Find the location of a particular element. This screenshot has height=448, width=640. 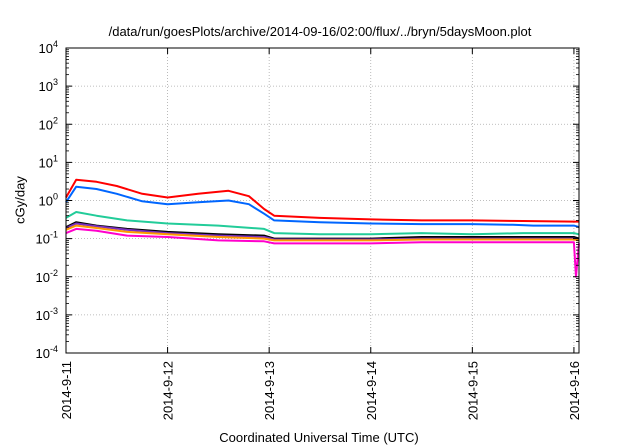

x-tick-label: 2014-9-13 is located at coordinates (269, 390).